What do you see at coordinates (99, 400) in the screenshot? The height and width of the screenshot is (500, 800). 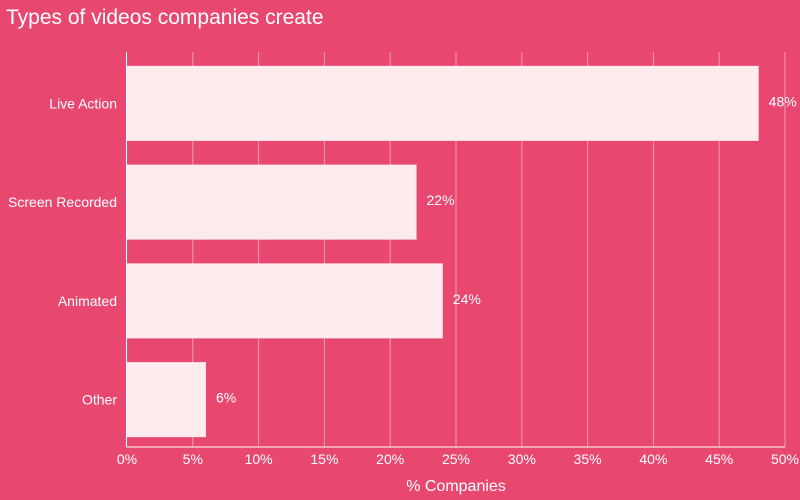 I see `category-label: Other` at bounding box center [99, 400].